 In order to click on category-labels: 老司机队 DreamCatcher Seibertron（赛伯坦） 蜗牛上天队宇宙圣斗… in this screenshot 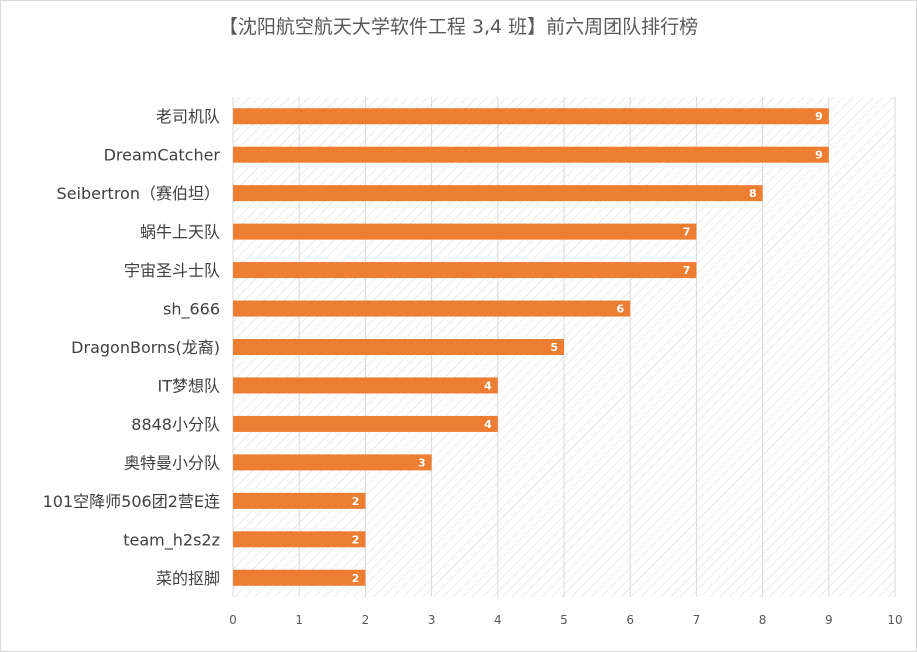, I will do `click(132, 347)`.